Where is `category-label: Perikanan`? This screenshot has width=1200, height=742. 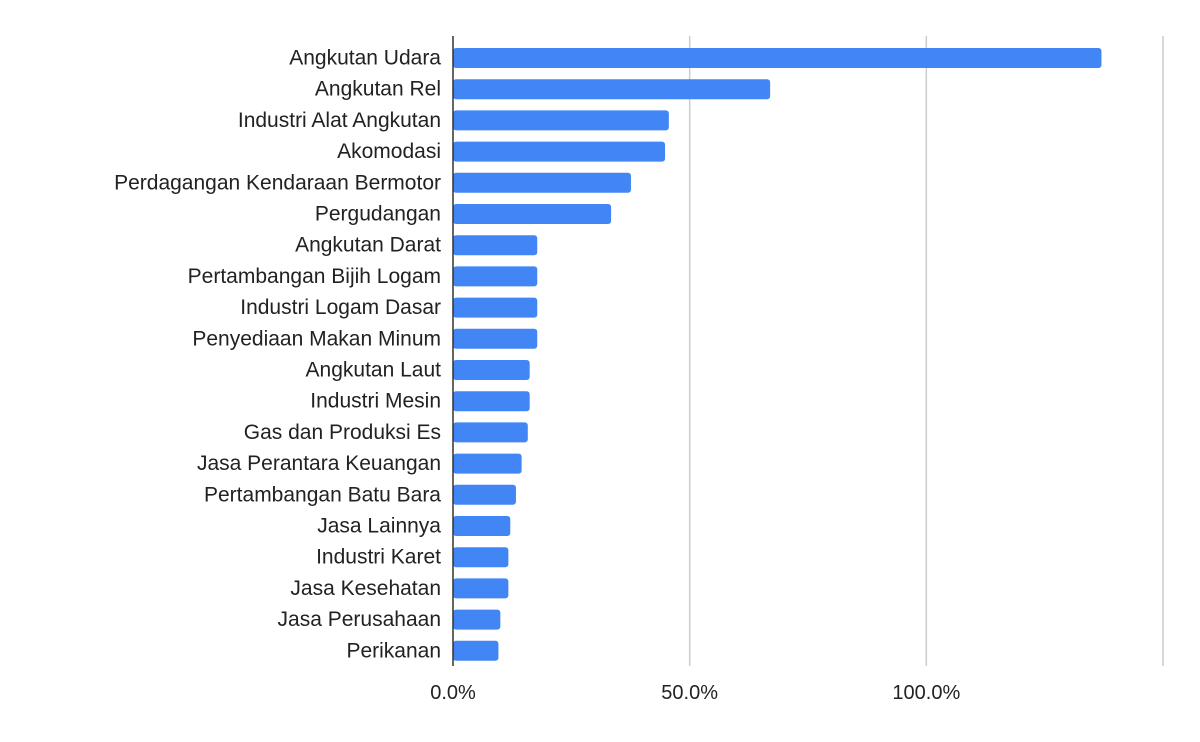 category-label: Perikanan is located at coordinates (393, 650).